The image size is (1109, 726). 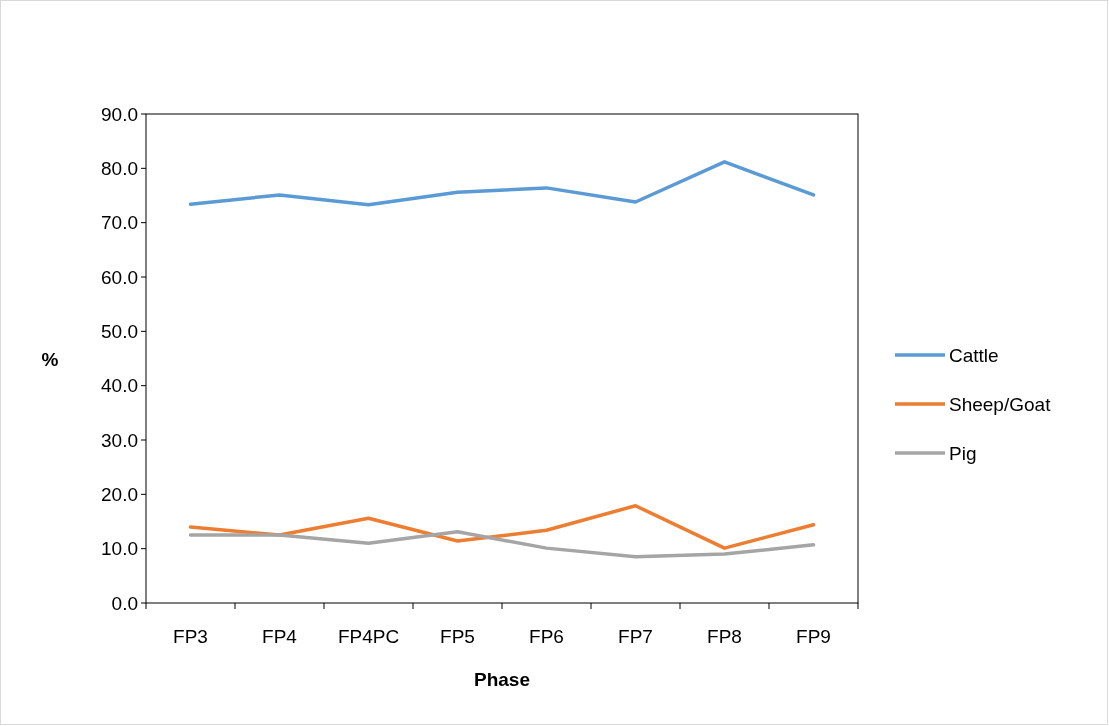 I want to click on x-tick-label: FP6, so click(x=546, y=636).